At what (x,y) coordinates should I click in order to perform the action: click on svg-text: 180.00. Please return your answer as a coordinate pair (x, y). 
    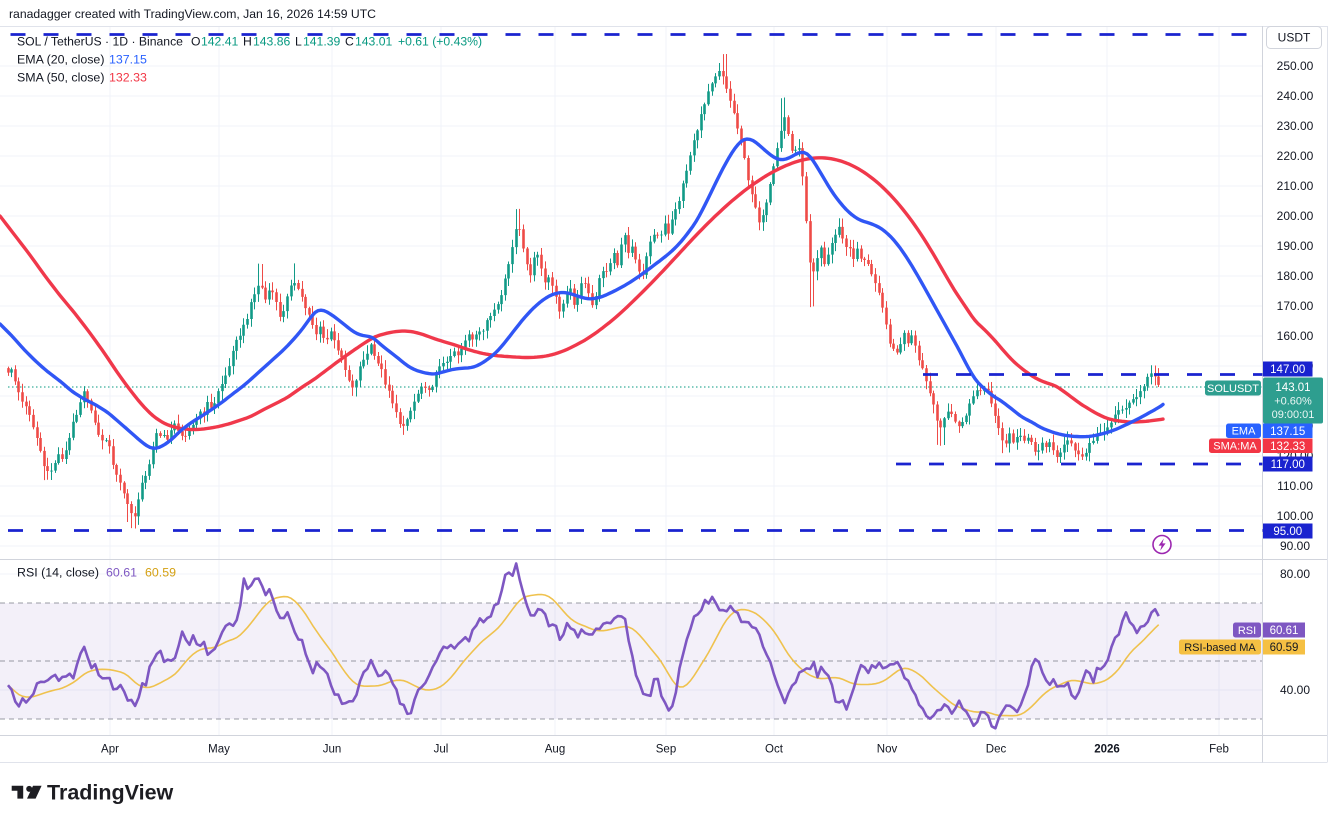
    Looking at the image, I should click on (1295, 276).